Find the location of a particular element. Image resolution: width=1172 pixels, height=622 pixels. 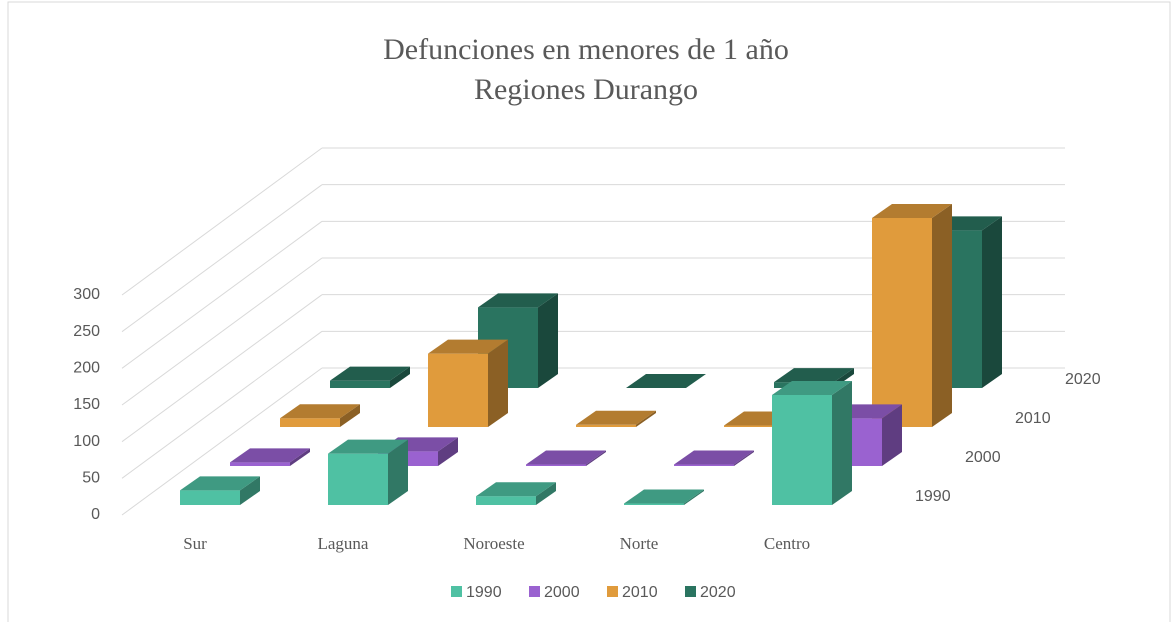

depth-axis-label: 2000 is located at coordinates (983, 457).